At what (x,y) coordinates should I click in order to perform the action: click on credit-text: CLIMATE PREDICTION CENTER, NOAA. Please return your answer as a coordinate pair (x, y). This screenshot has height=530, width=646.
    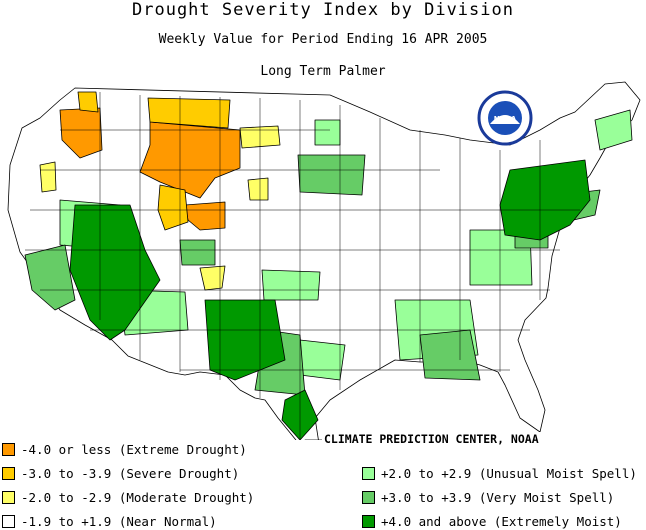
    Looking at the image, I should click on (431, 439).